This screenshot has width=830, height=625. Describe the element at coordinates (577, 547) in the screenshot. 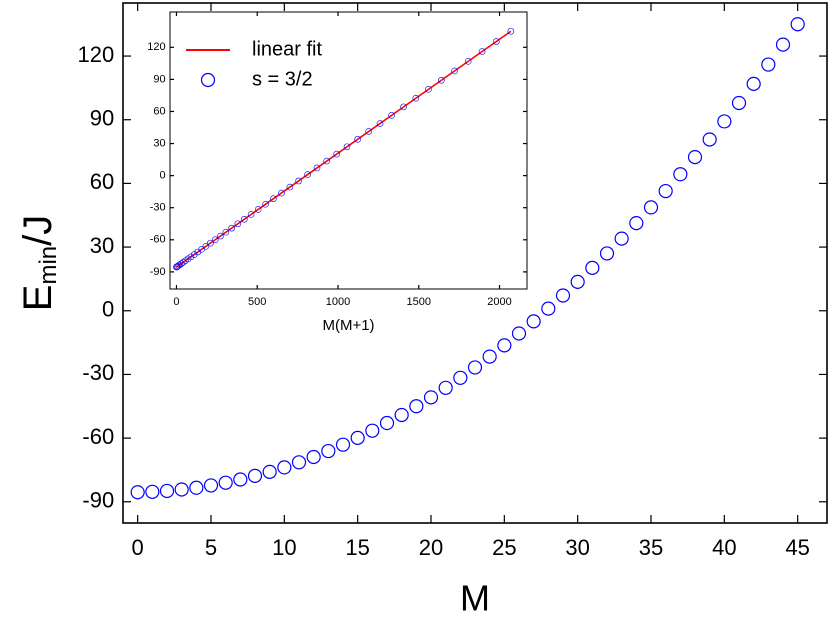

I see `x-tick-label: 30` at that location.